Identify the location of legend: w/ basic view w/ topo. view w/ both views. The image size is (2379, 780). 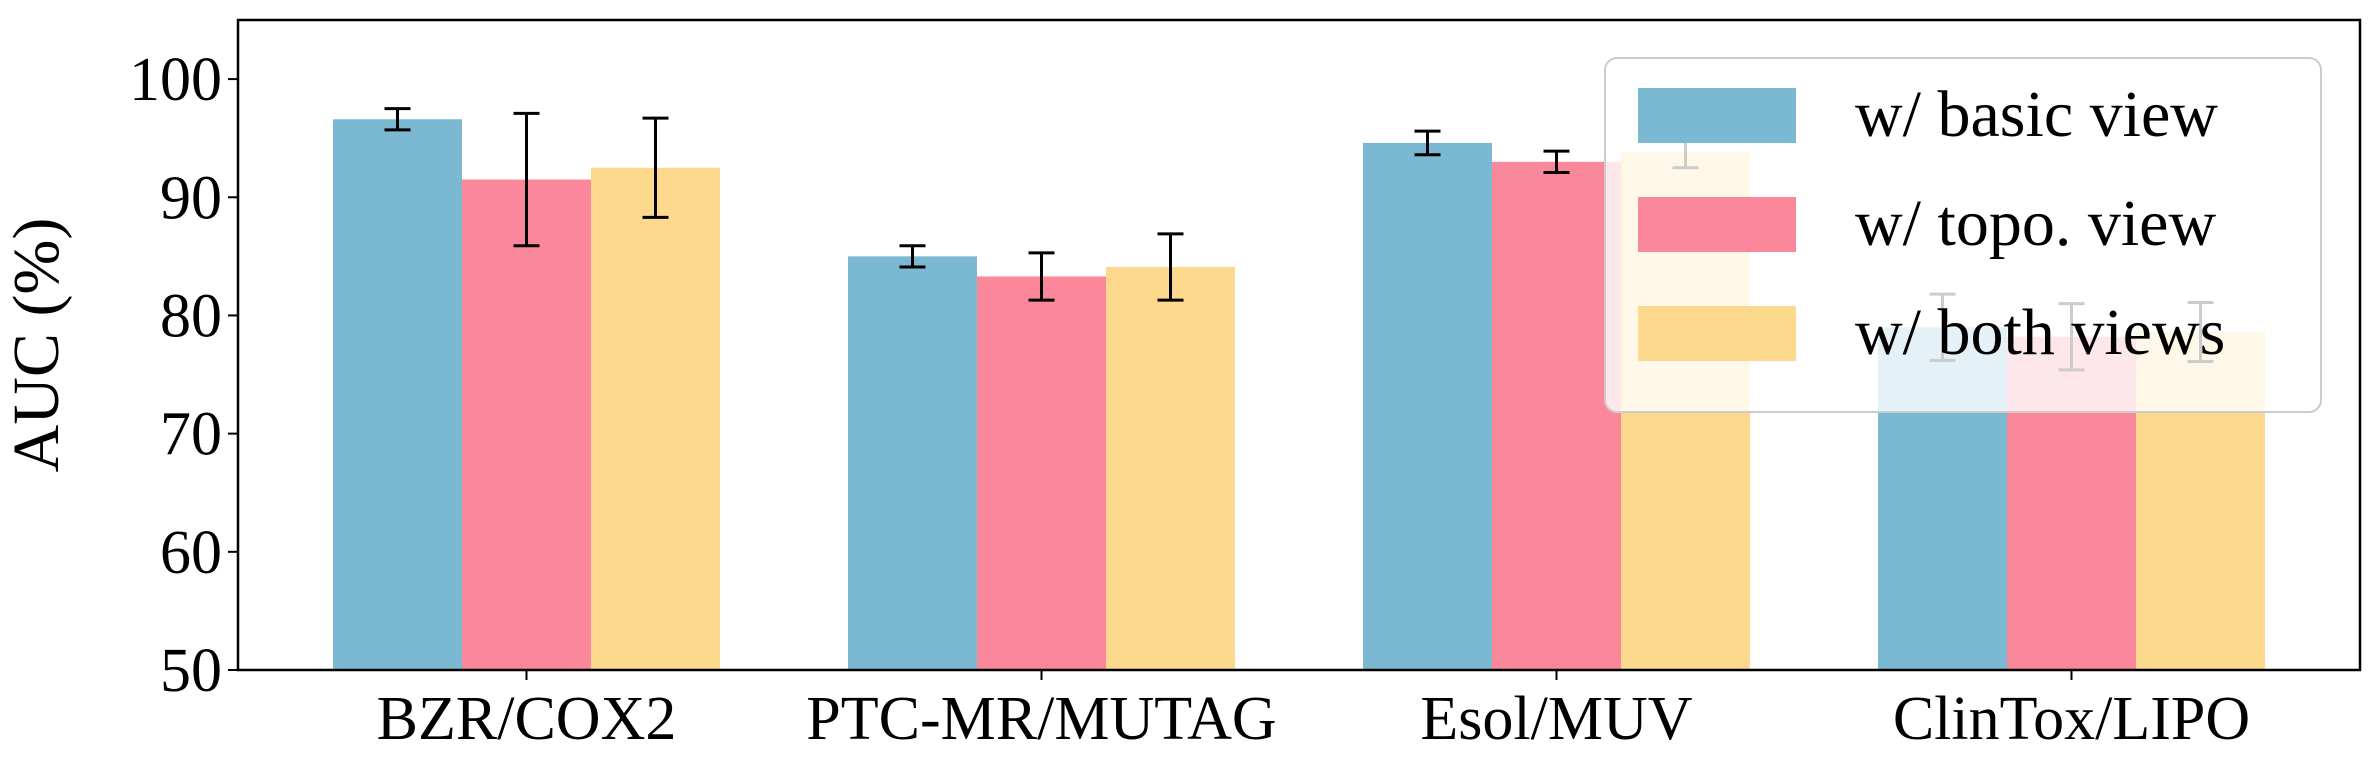
(1963, 235).